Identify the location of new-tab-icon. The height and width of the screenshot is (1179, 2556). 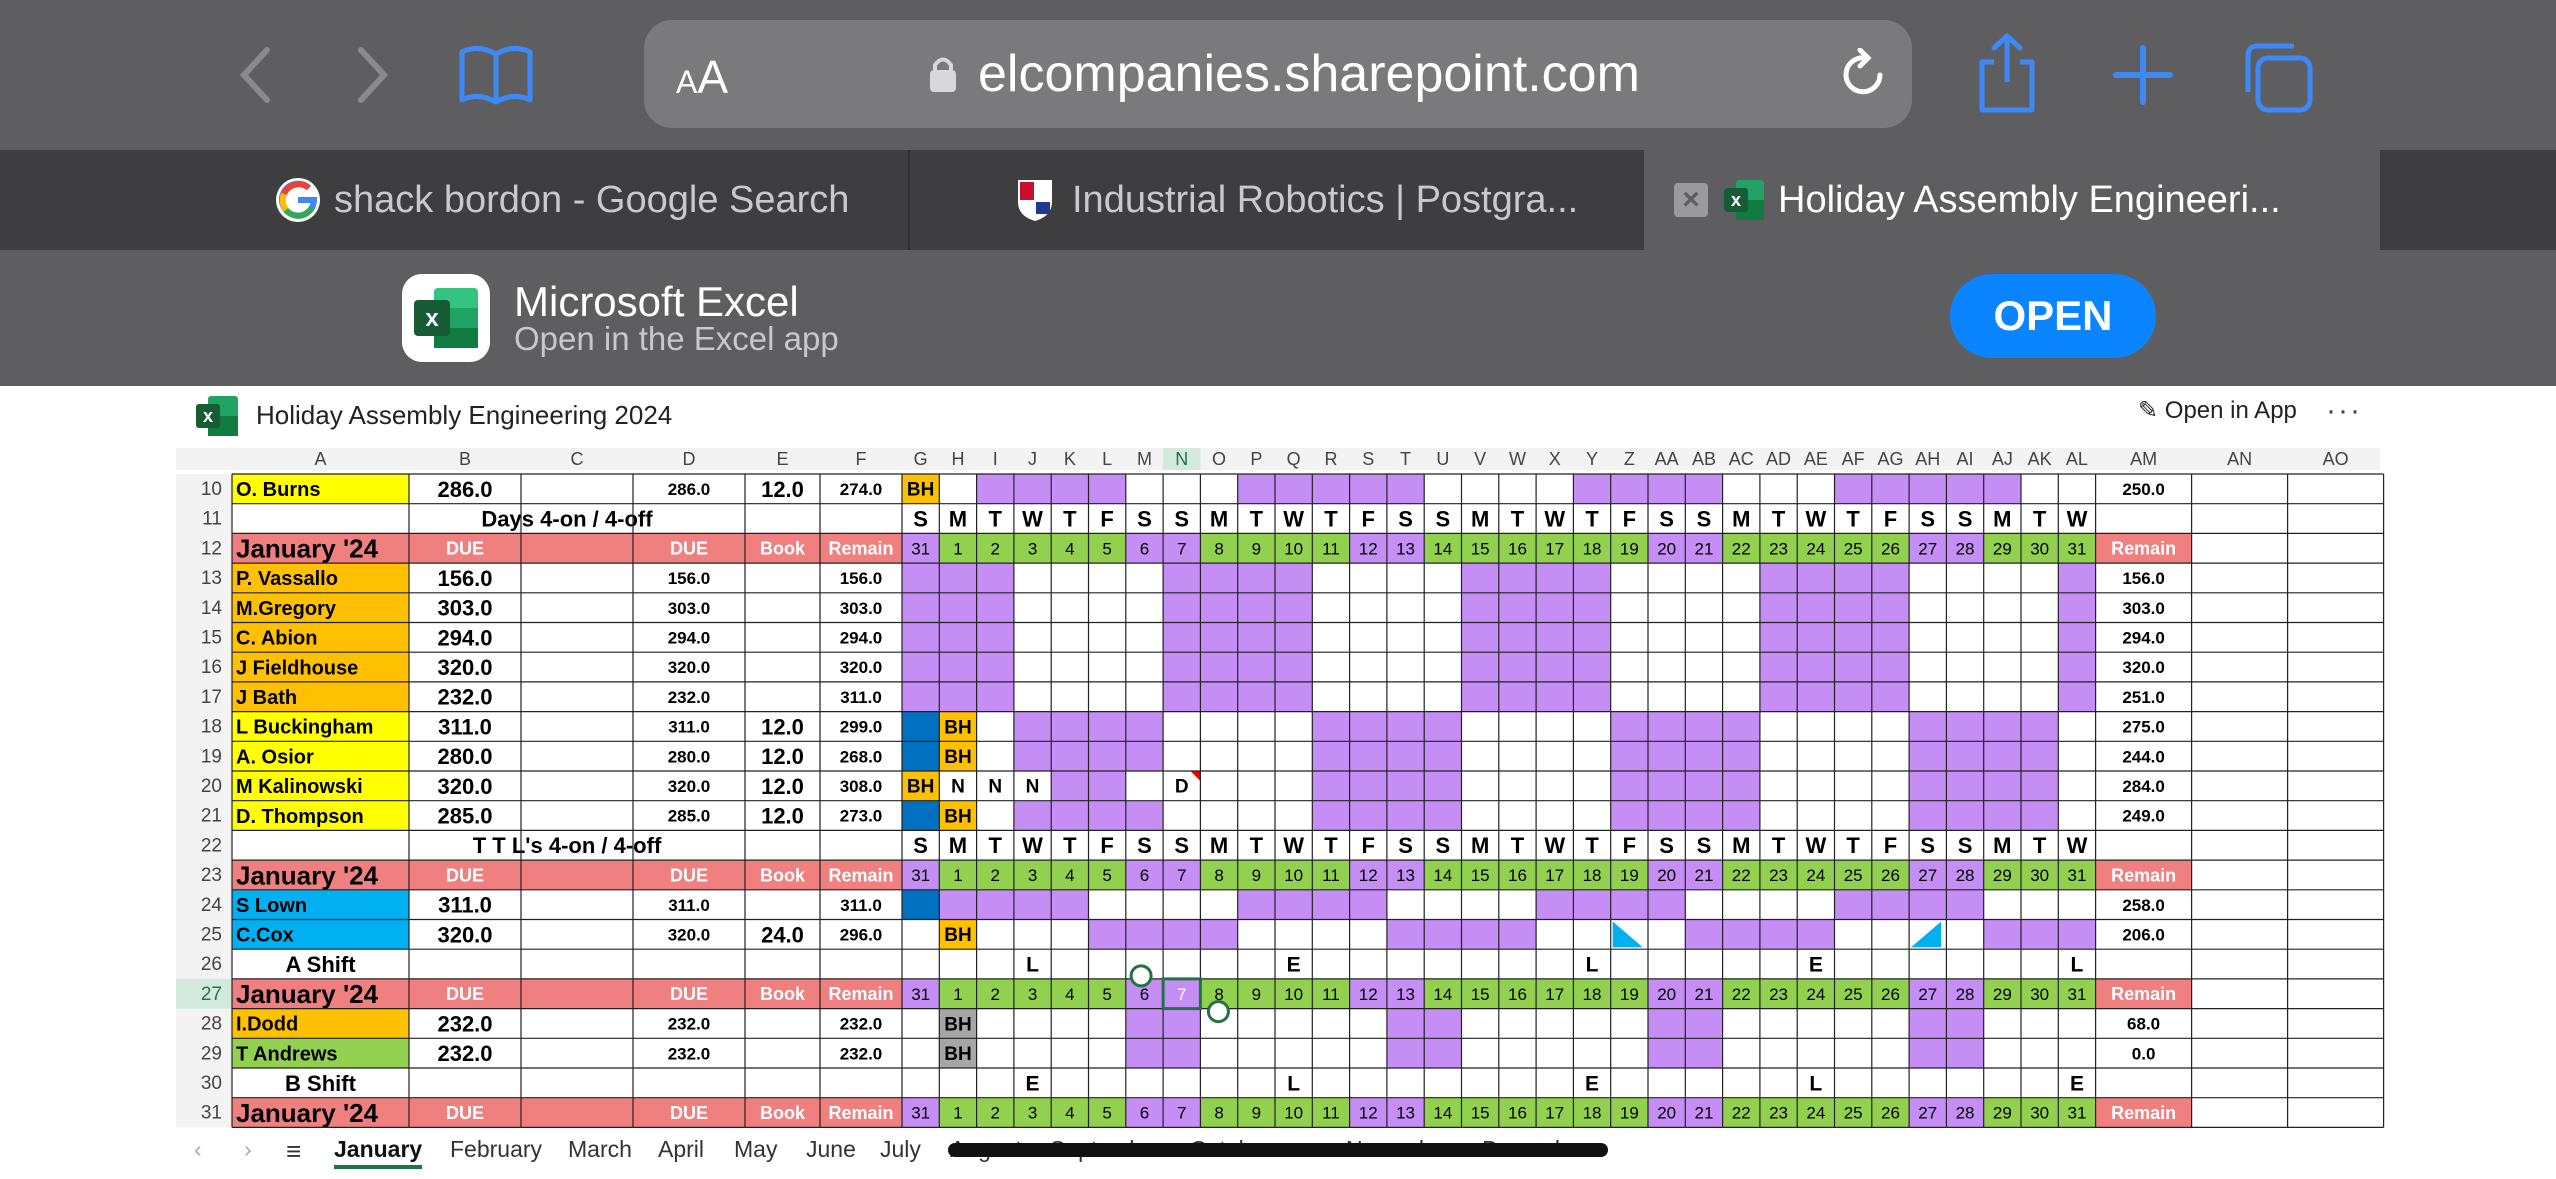
(2143, 75).